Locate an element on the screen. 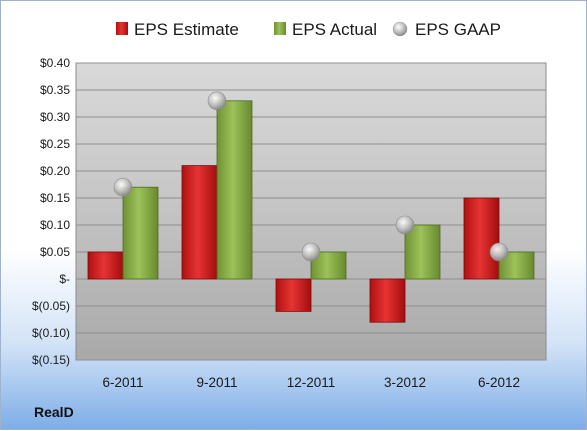  legend-item-estimate: EPS Estimate is located at coordinates (177, 29).